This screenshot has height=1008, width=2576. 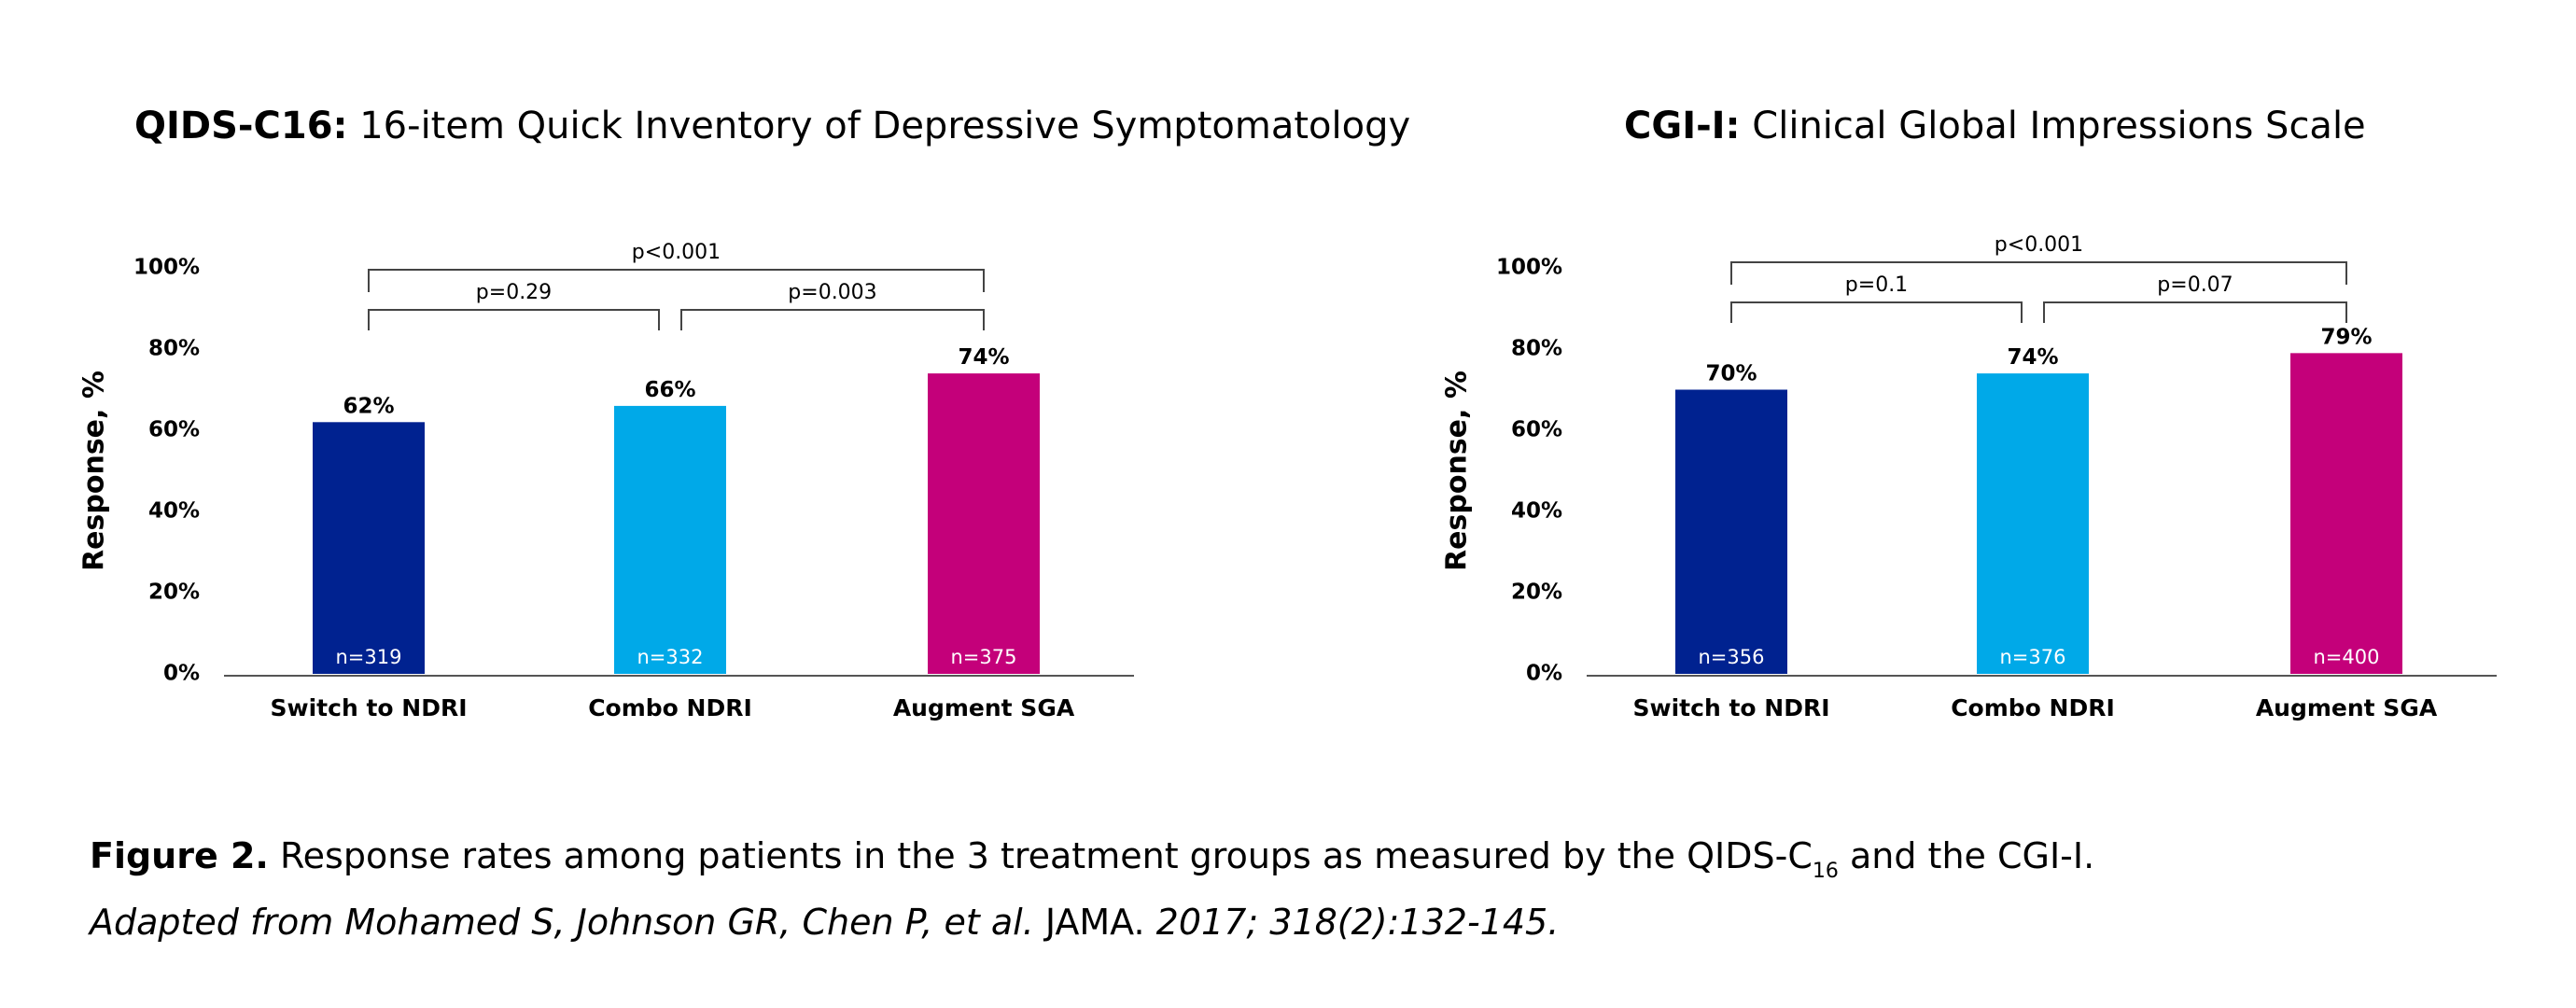 What do you see at coordinates (2059, 126) in the screenshot?
I see `chart-title-text: Clinical Global Impressions Scale` at bounding box center [2059, 126].